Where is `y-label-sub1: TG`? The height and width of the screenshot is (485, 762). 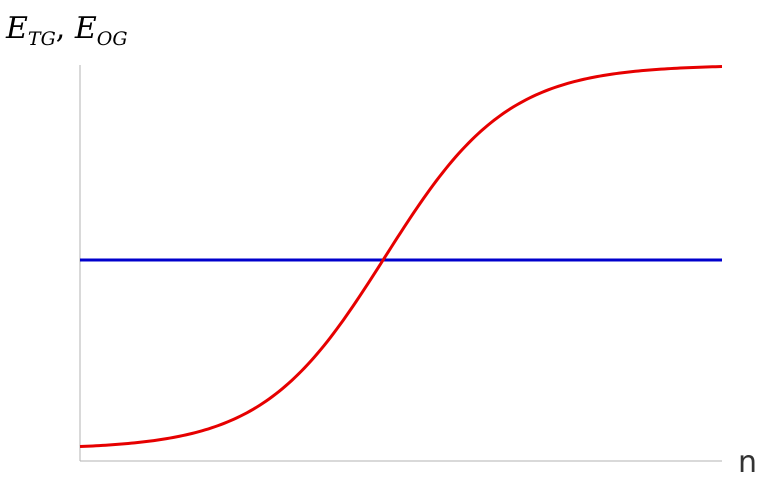 y-label-sub1: TG is located at coordinates (42, 39).